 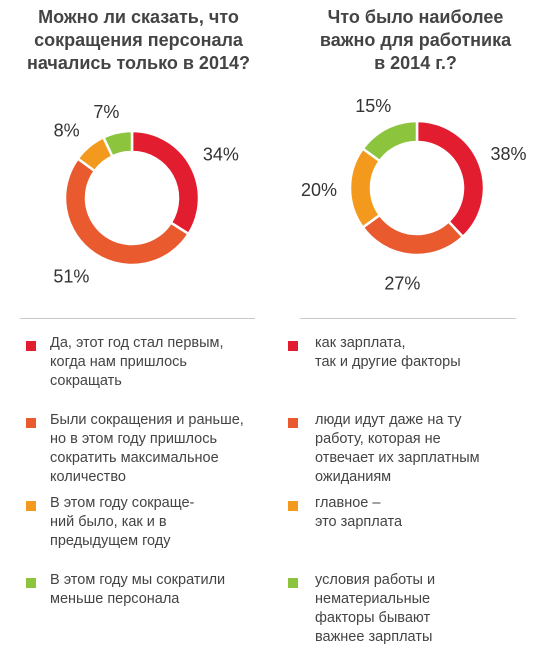 What do you see at coordinates (509, 154) in the screenshot?
I see `slice-value-label: 38%` at bounding box center [509, 154].